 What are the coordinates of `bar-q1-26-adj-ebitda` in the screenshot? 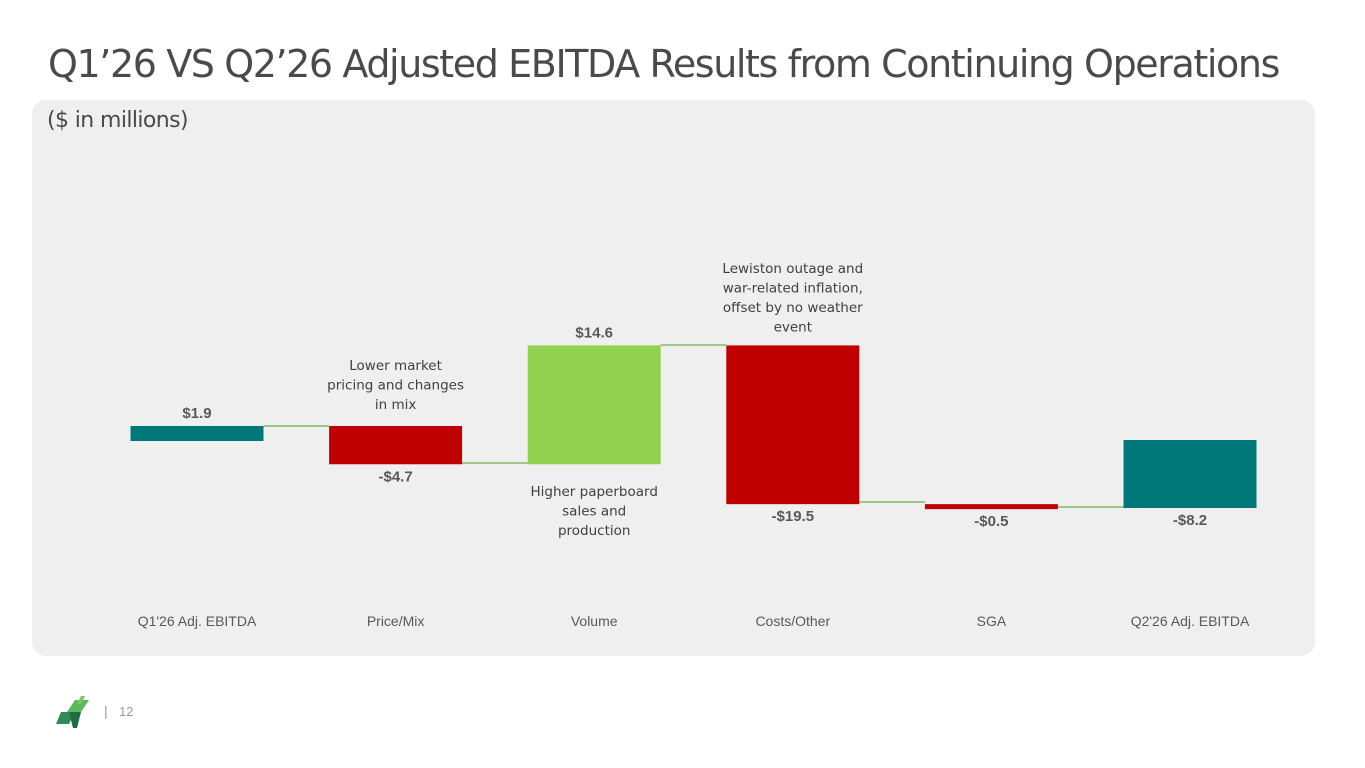 It's located at (197, 433).